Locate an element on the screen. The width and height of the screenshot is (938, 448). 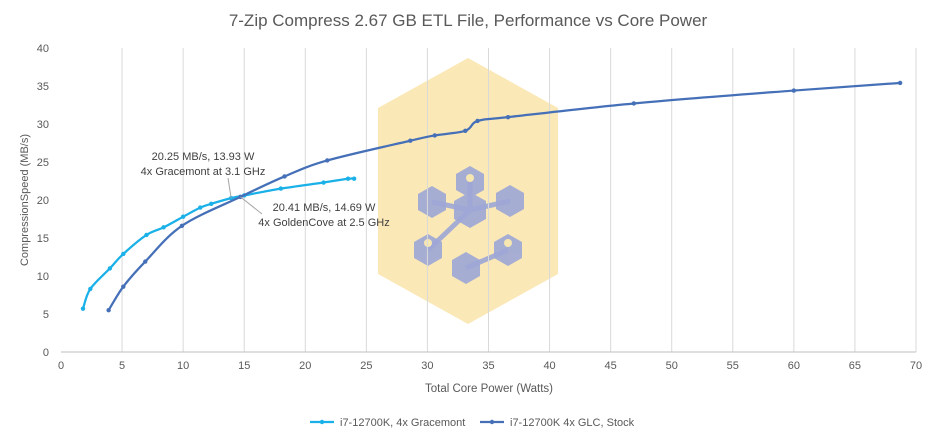
y-tick-label: 20 is located at coordinates (43, 201).